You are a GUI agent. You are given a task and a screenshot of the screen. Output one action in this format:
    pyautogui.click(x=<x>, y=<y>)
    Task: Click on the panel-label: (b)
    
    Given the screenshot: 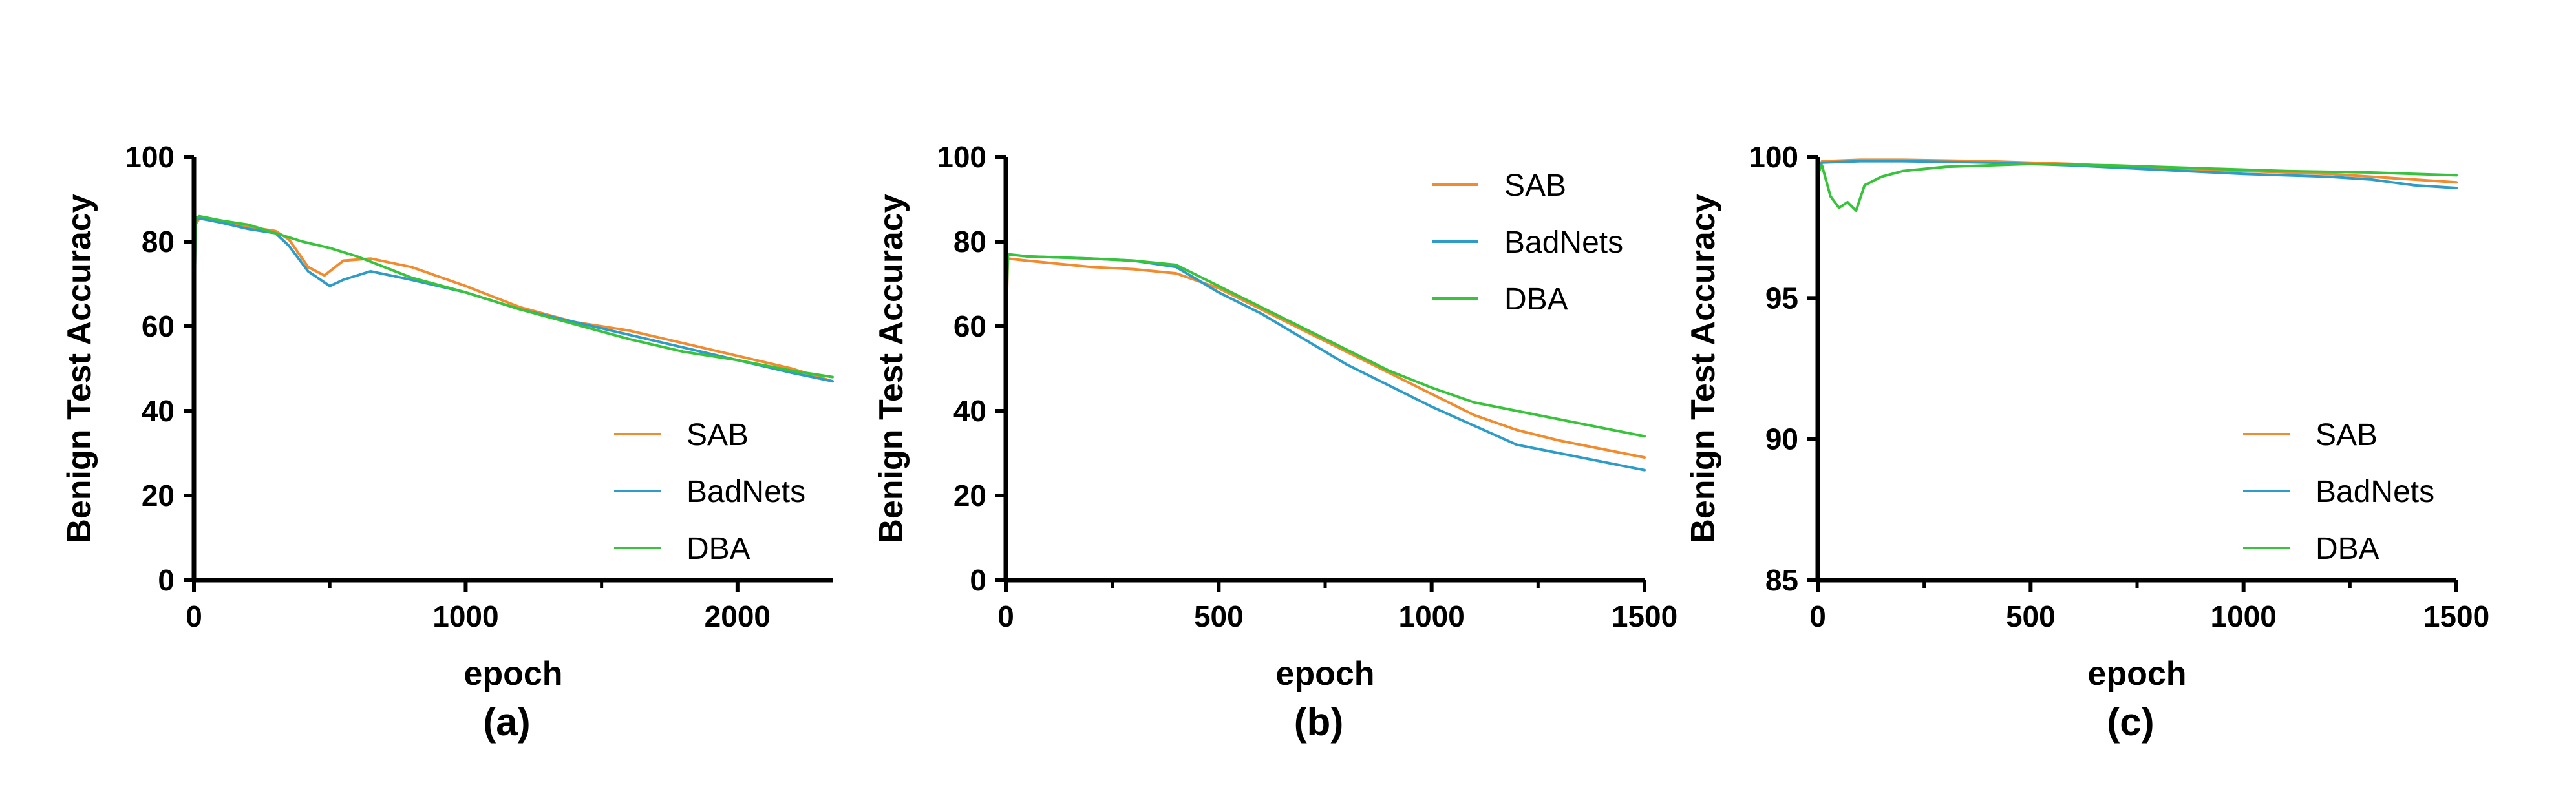 What is the action you would take?
    pyautogui.click(x=1319, y=722)
    